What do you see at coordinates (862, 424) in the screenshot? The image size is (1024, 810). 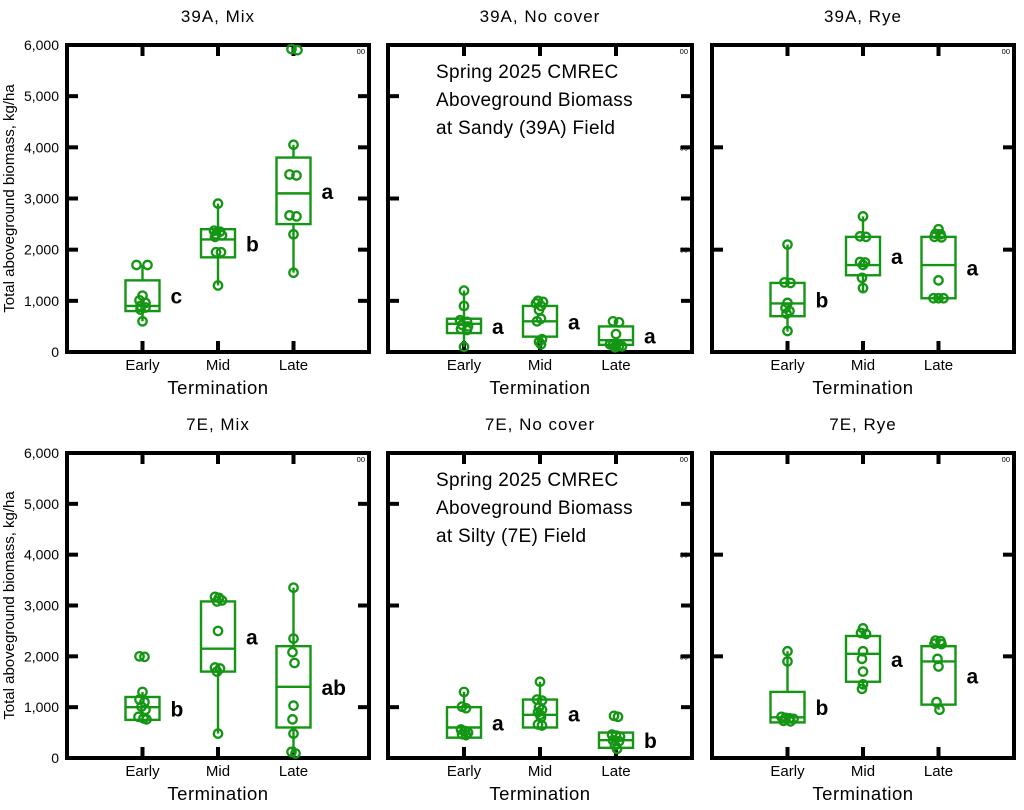 I see `panel-title: 7E, Rye` at bounding box center [862, 424].